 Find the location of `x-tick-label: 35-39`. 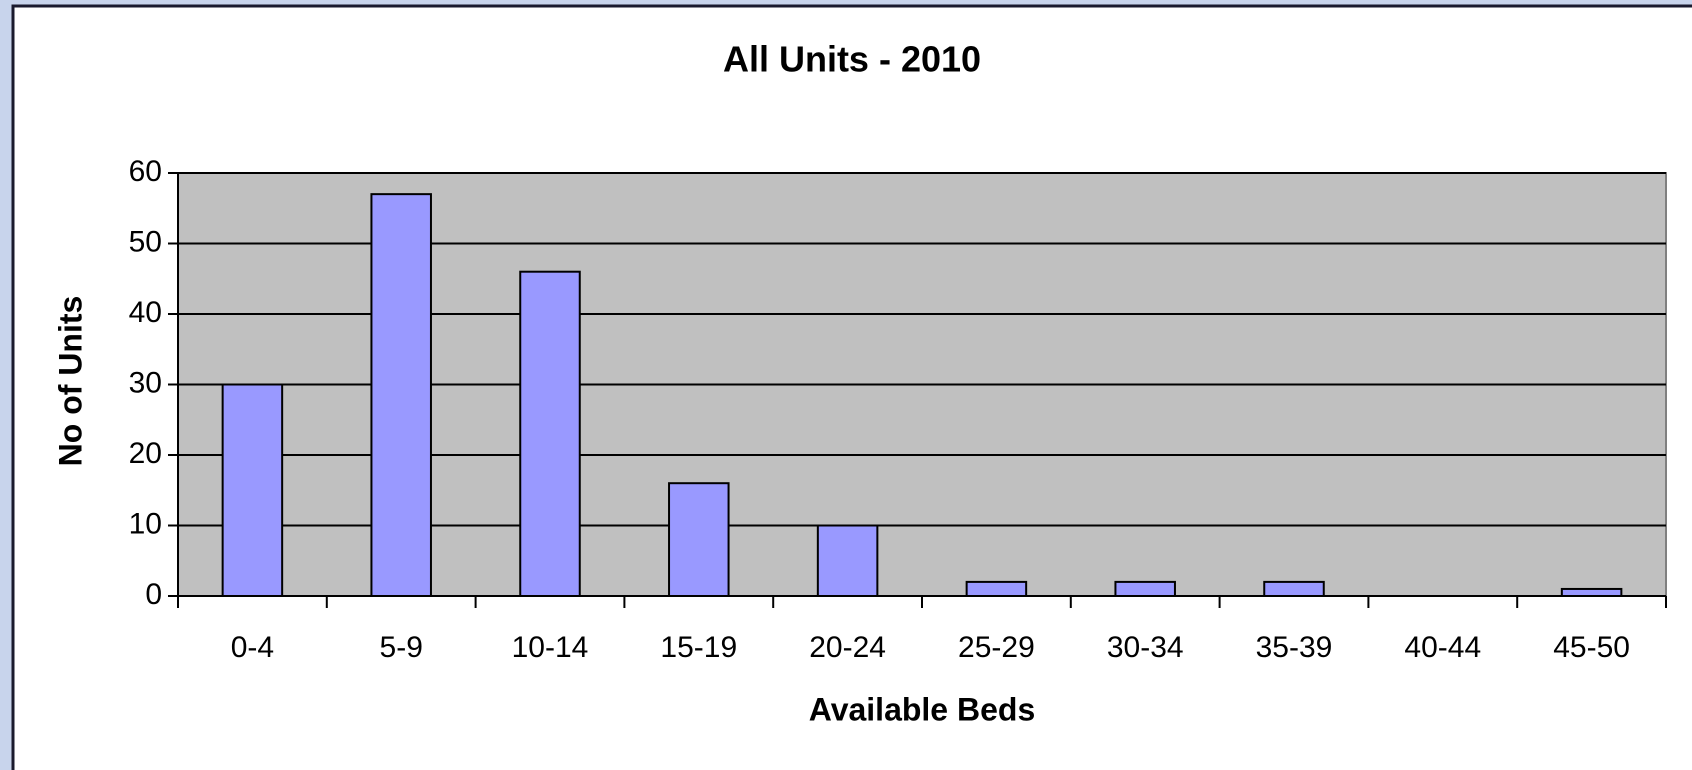

x-tick-label: 35-39 is located at coordinates (1294, 647).